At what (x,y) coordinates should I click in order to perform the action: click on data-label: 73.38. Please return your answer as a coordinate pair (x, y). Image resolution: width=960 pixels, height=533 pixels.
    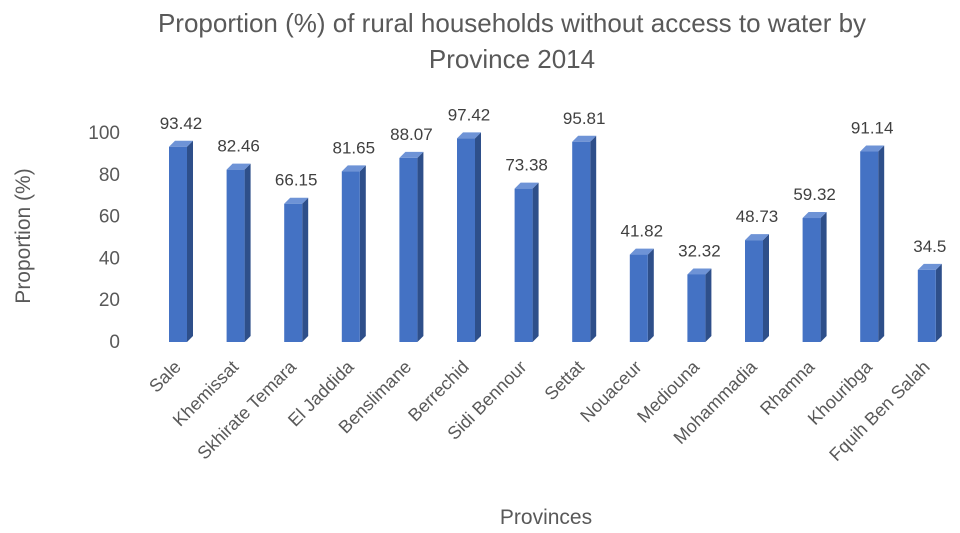
    Looking at the image, I should click on (526, 165).